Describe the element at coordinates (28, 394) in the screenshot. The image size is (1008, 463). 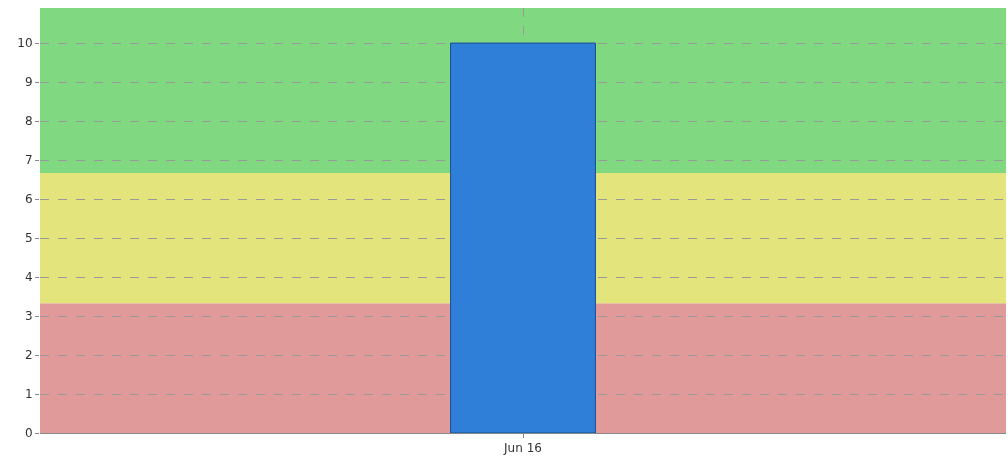
I see `y-tick-label: 1` at that location.